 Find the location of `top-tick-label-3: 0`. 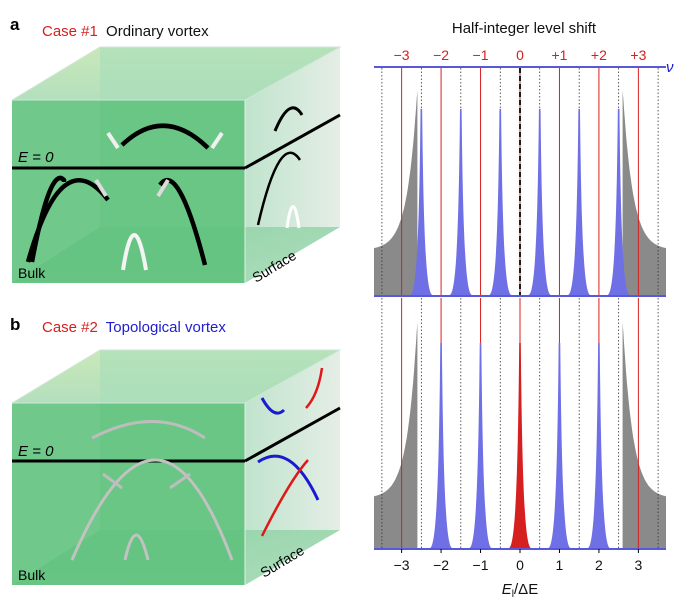

top-tick-label-3: 0 is located at coordinates (520, 55).